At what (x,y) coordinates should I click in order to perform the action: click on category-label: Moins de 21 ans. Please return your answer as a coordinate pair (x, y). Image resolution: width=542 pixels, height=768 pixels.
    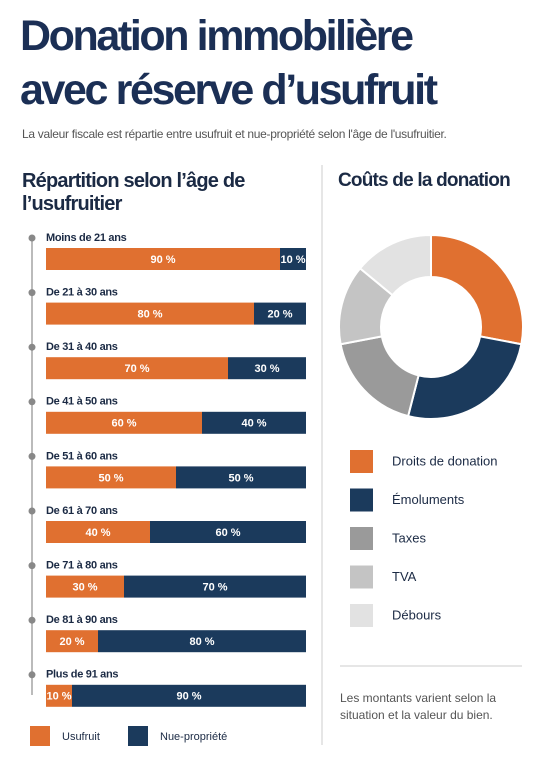
    Looking at the image, I should click on (86, 238).